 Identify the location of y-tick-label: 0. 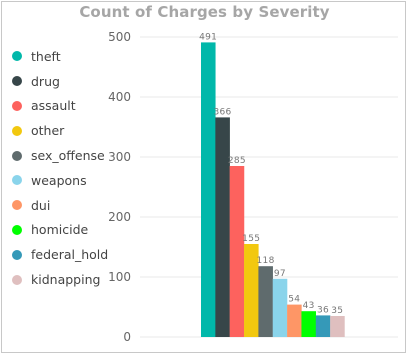
(127, 337).